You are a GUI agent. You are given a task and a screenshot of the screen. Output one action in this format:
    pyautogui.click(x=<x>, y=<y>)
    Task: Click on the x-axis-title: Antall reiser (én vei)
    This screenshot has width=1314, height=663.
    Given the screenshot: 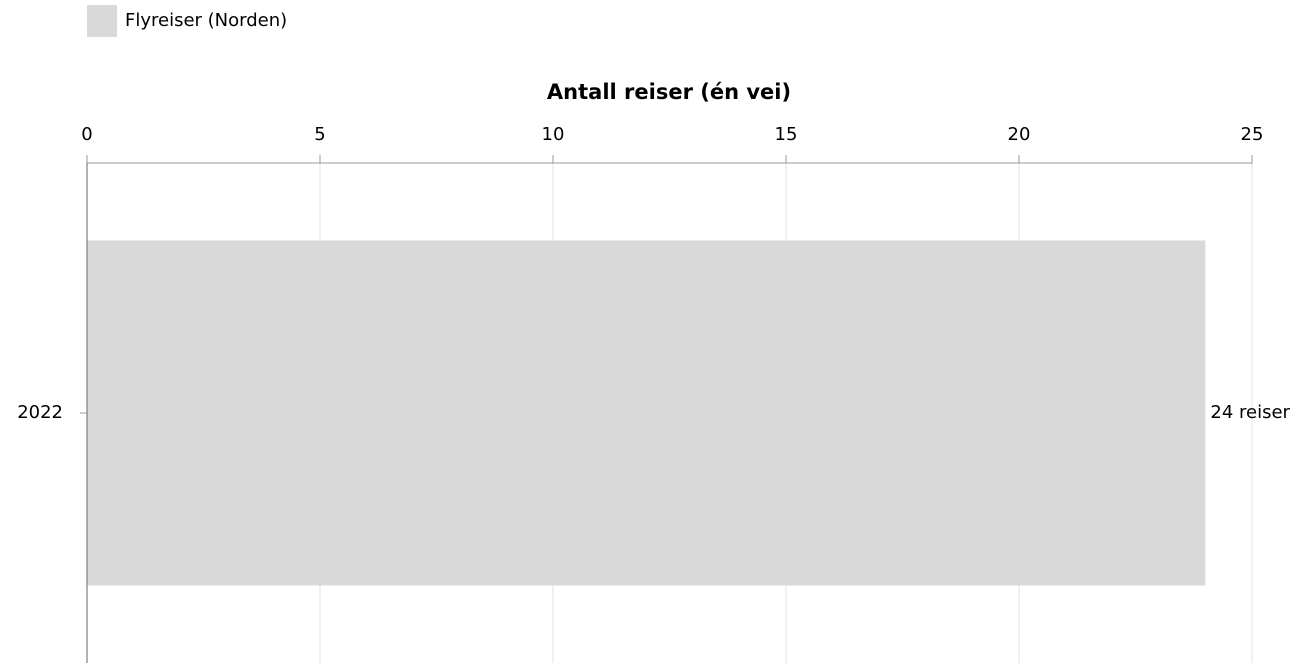 What is the action you would take?
    pyautogui.click(x=669, y=92)
    